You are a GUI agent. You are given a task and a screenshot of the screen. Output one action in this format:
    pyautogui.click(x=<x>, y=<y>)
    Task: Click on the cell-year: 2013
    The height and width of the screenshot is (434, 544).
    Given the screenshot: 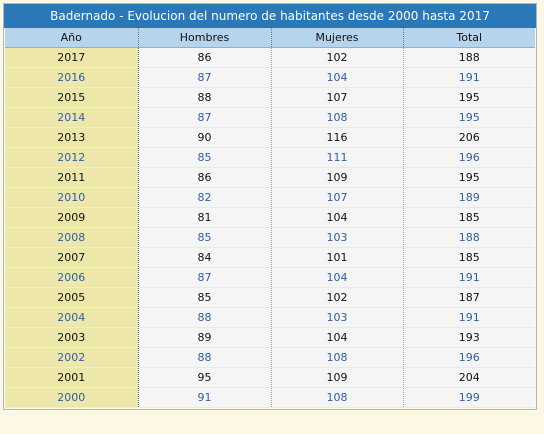 What is the action you would take?
    pyautogui.click(x=72, y=137)
    